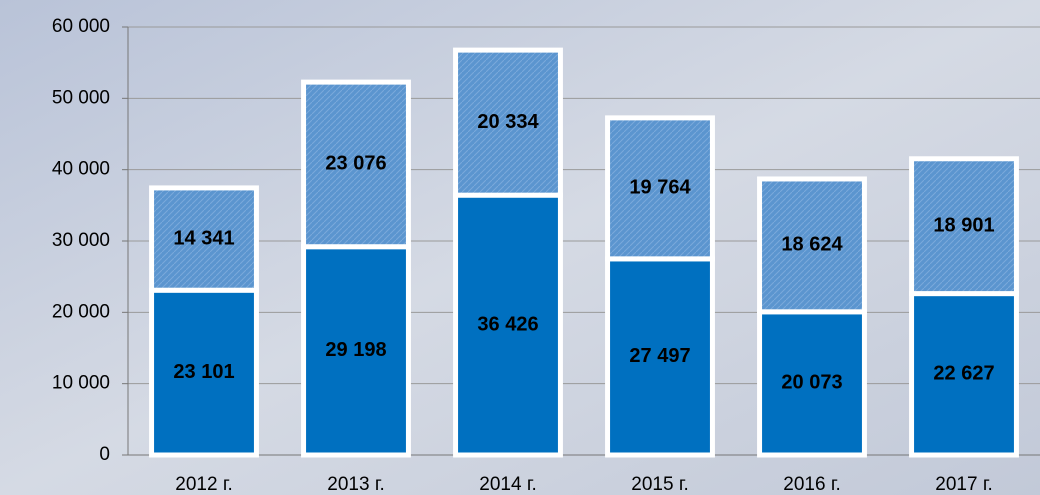 The width and height of the screenshot is (1040, 495). I want to click on y-tick-label: 50 000, so click(81, 97).